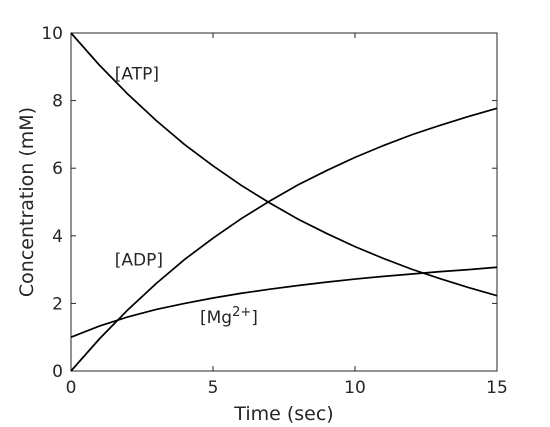 The image size is (550, 427). Describe the element at coordinates (283, 414) in the screenshot. I see `x-axis-label: Time (sec)` at that location.